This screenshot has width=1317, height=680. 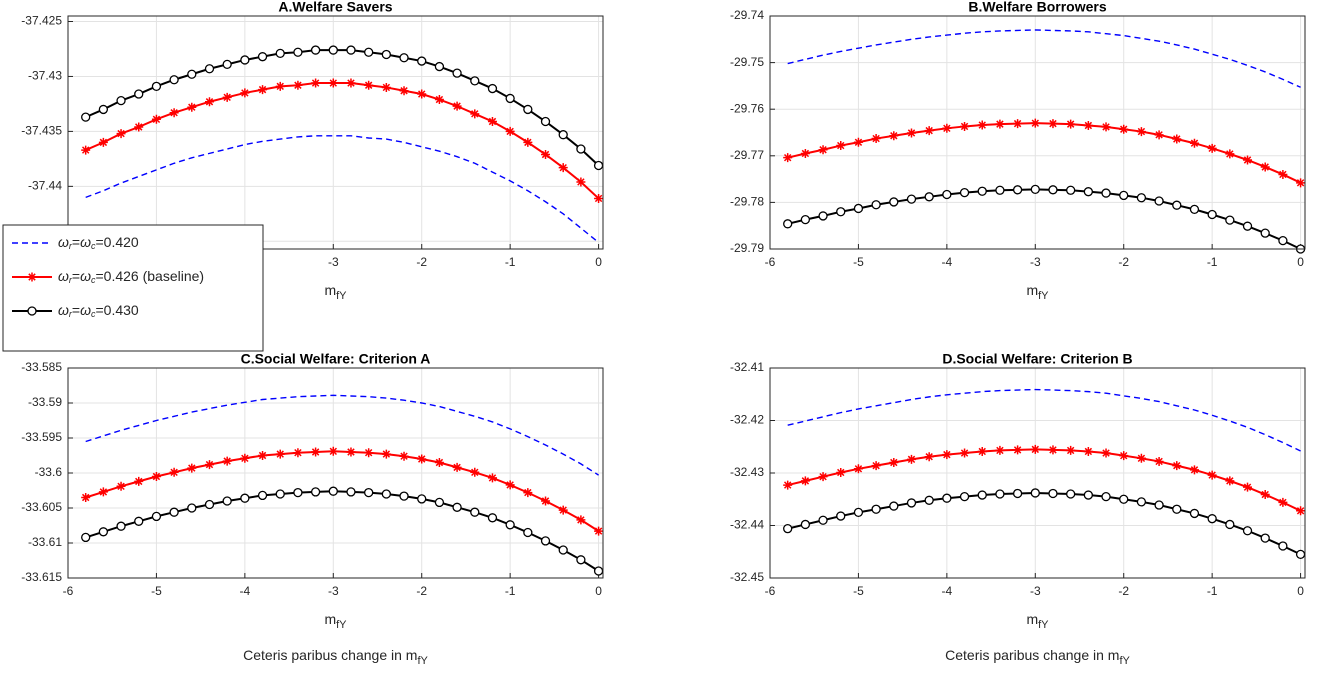 What do you see at coordinates (598, 262) in the screenshot?
I see `x-tick-label: 0` at bounding box center [598, 262].